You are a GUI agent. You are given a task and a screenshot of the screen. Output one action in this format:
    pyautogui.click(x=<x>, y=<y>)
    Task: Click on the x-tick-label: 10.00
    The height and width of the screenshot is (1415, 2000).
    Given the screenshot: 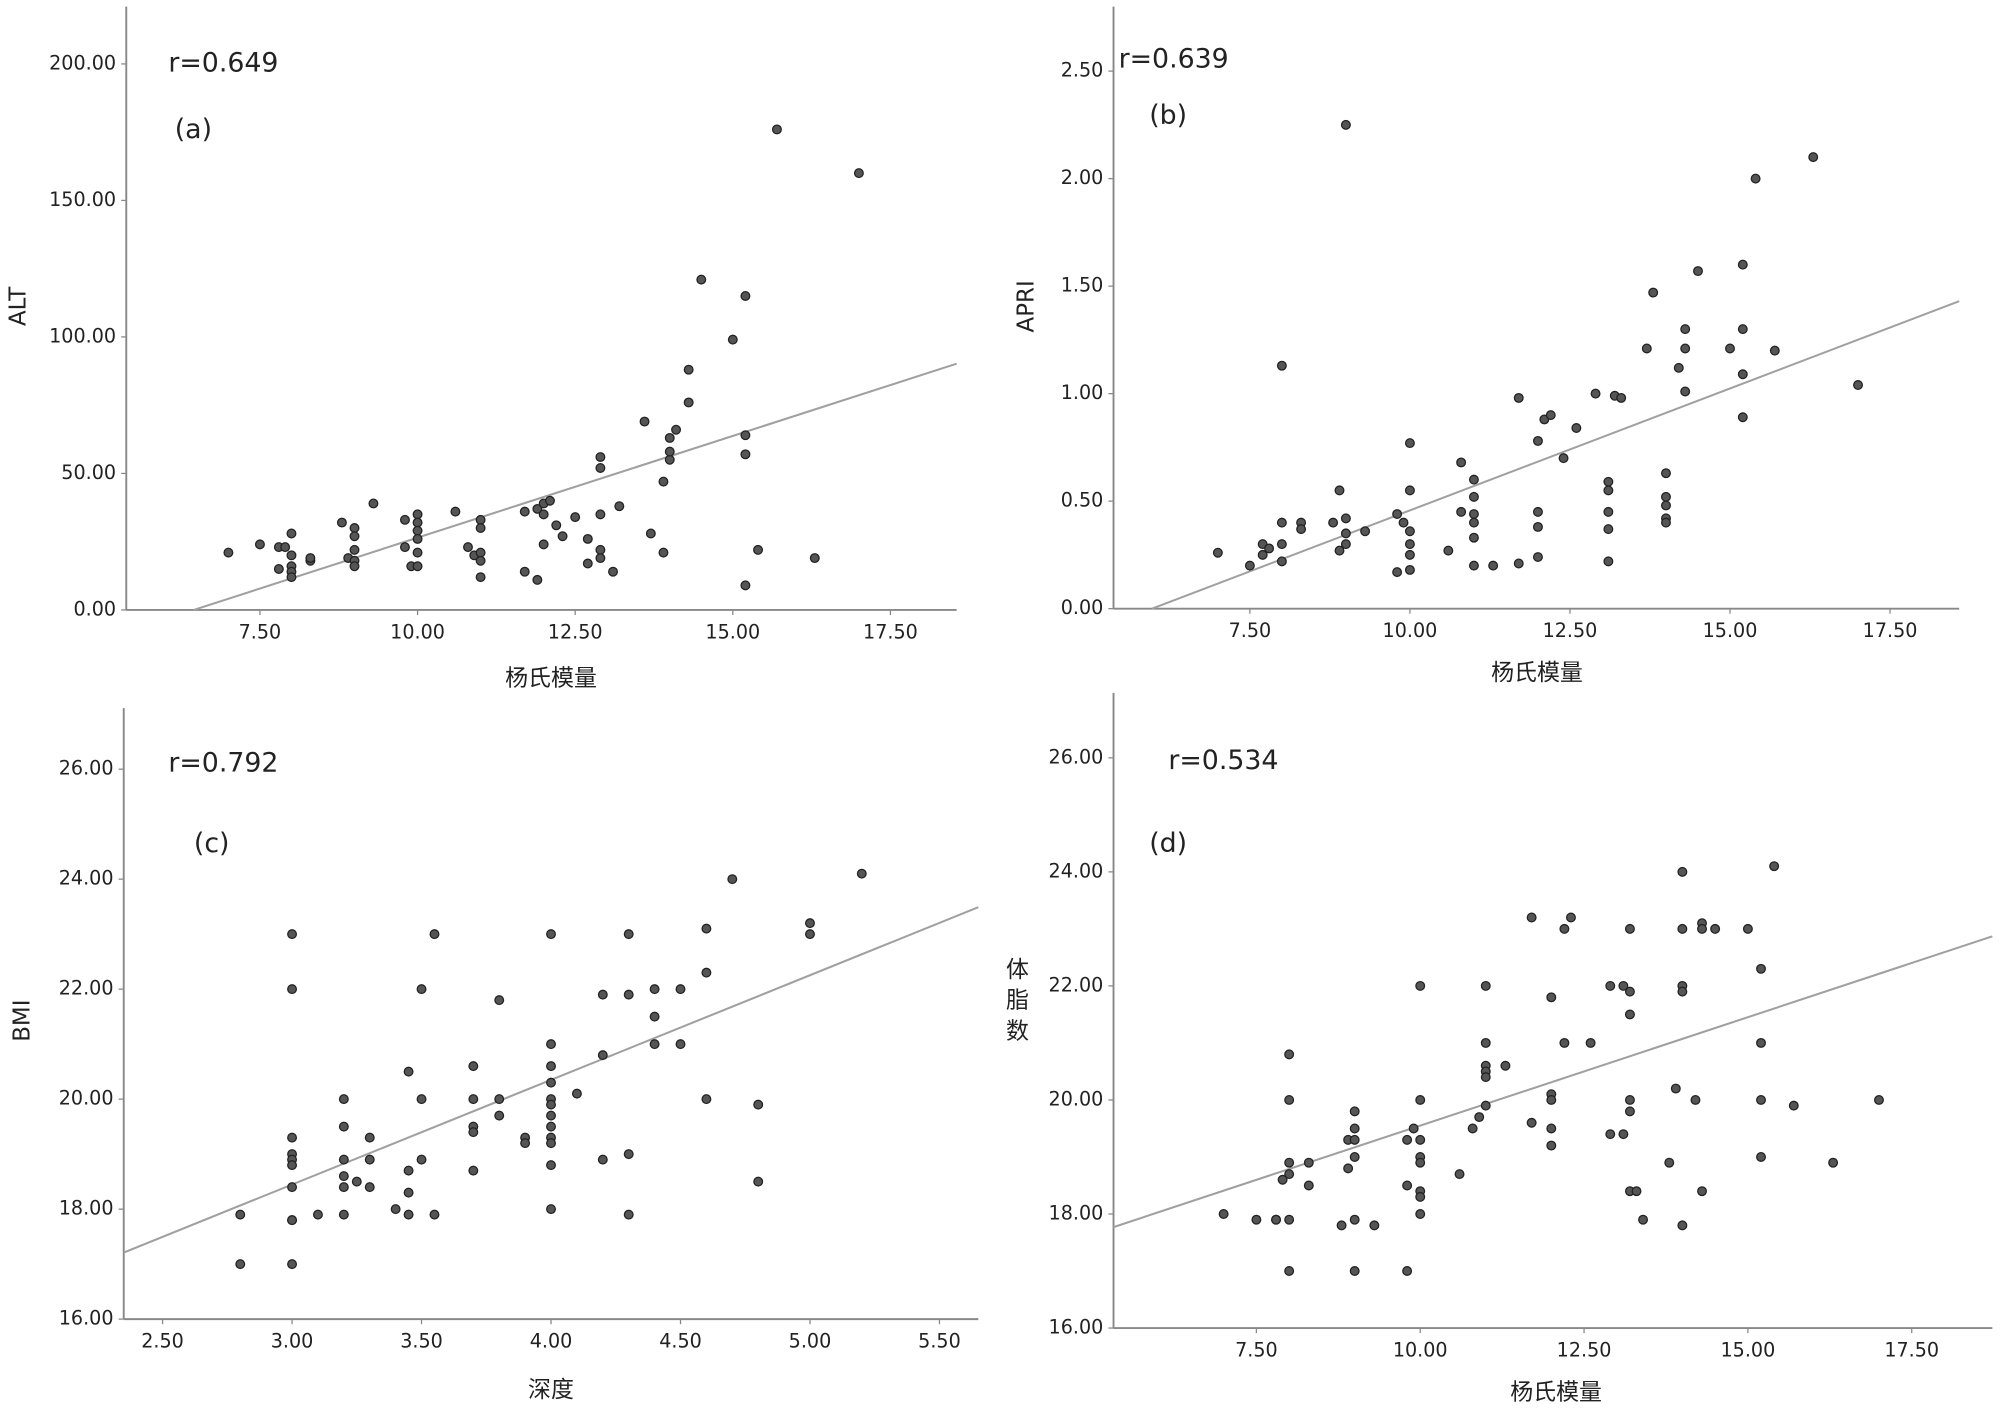 What is the action you would take?
    pyautogui.click(x=417, y=631)
    